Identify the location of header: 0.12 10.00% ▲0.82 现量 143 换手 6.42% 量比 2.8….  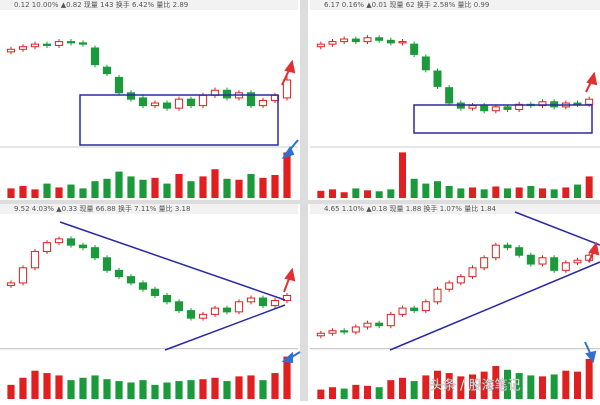
(101, 4).